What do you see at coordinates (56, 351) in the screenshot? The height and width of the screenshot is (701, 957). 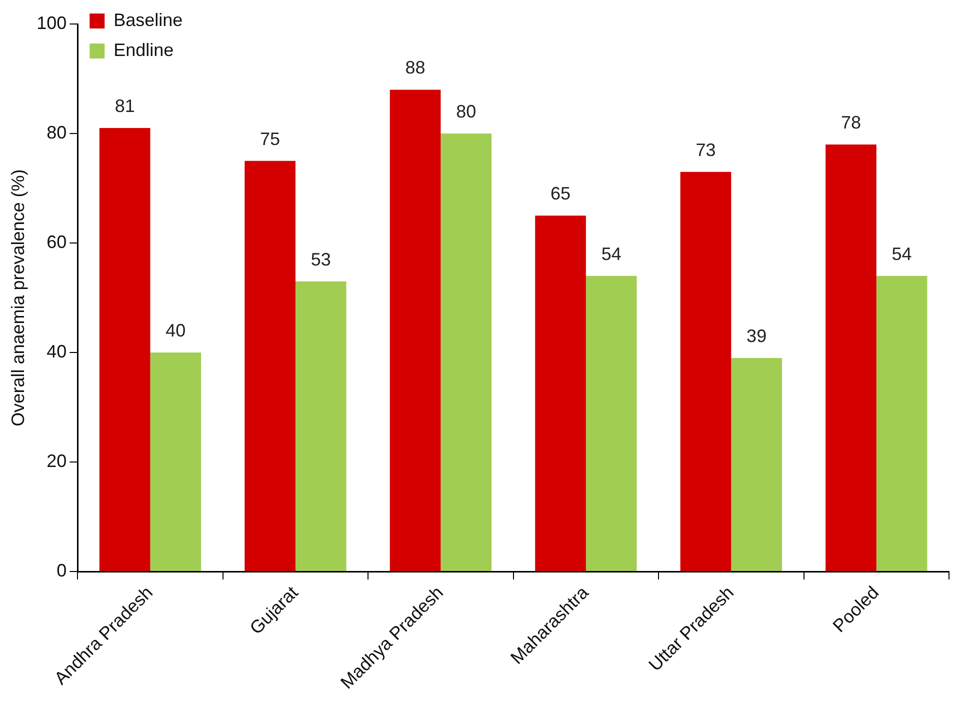 I see `y-tick-label: 40` at bounding box center [56, 351].